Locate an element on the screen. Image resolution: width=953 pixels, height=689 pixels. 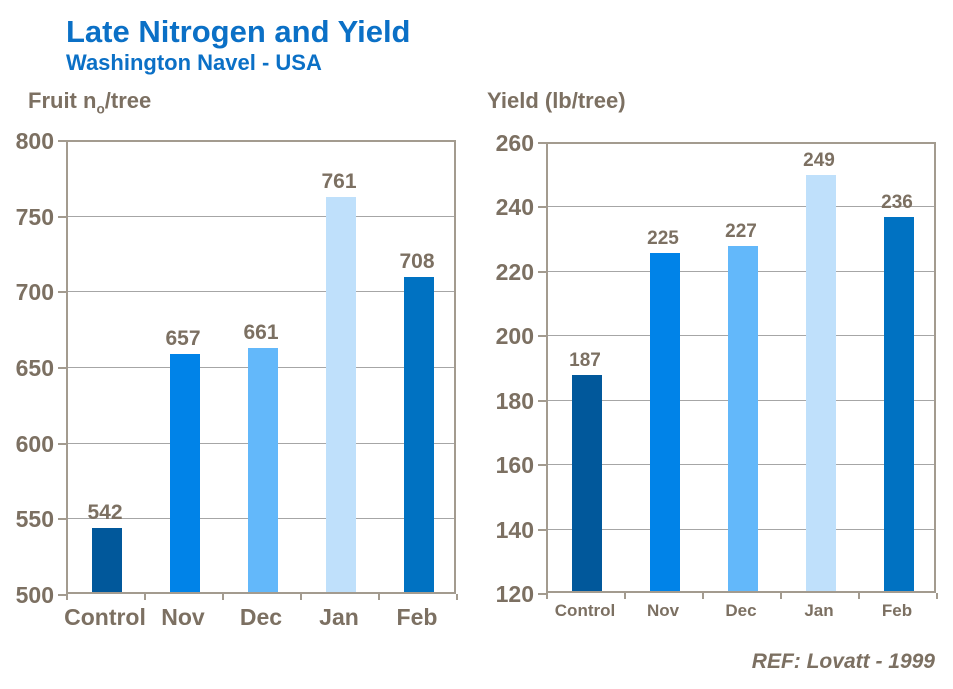
y-axis-tick-label: 650 is located at coordinates (34, 367).